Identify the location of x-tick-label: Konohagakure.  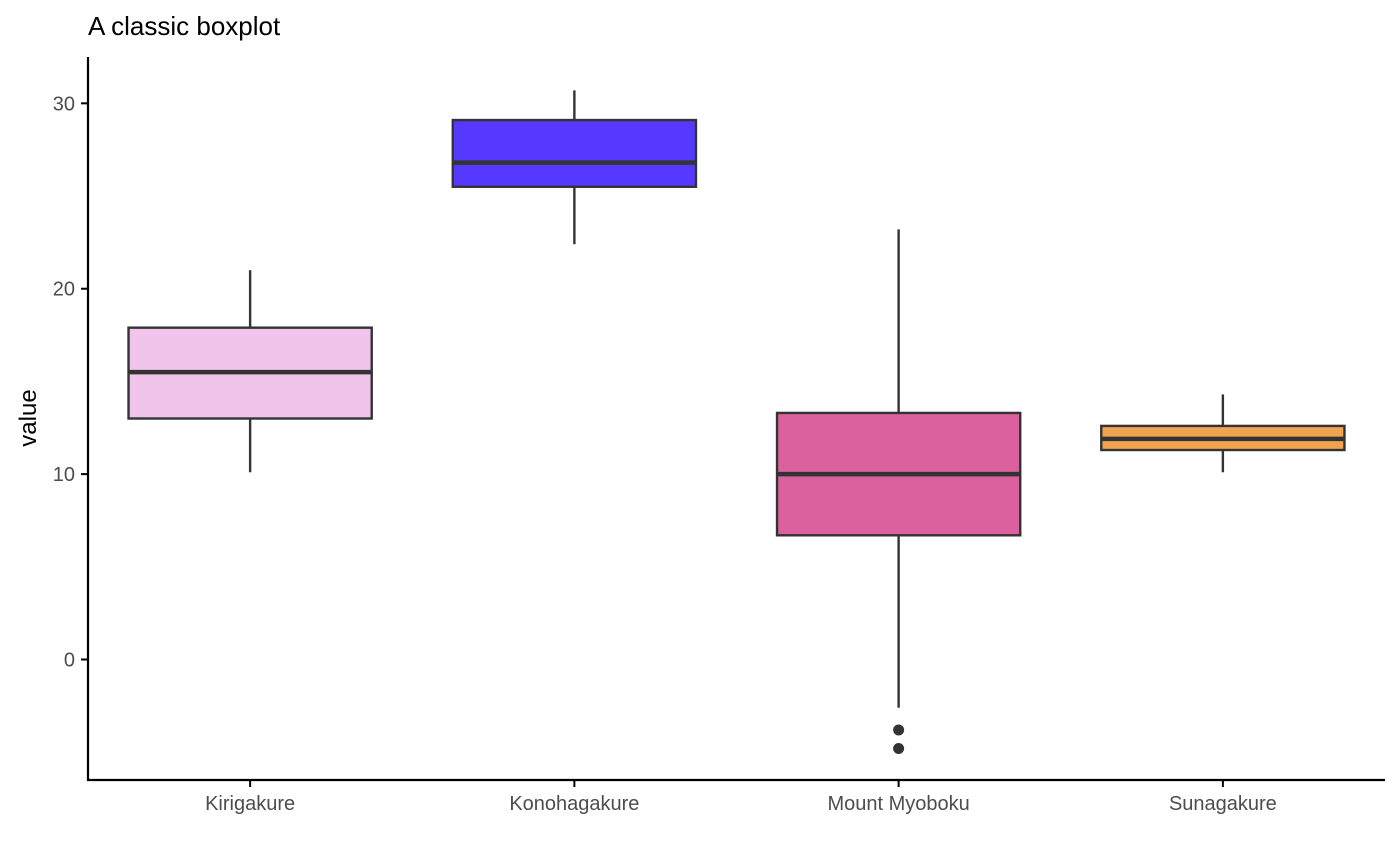
(574, 804).